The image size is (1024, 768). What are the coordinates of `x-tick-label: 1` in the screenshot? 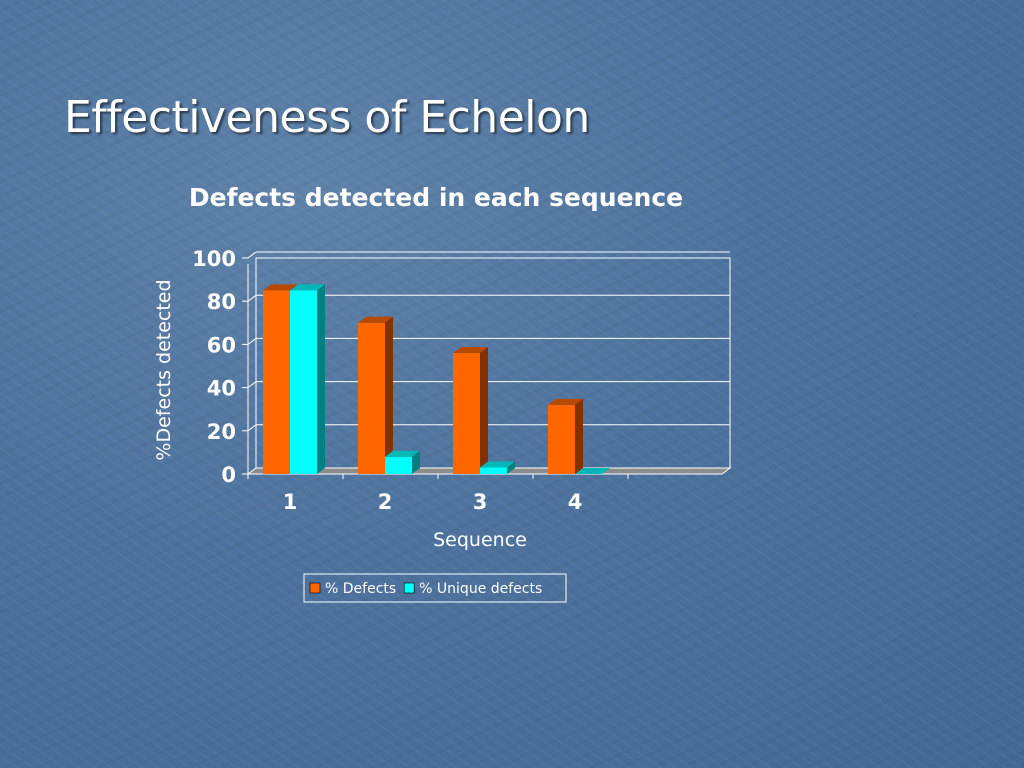 It's located at (290, 502).